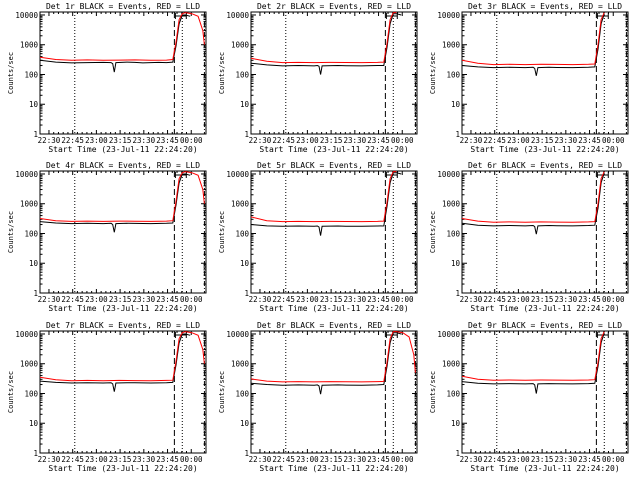 The height and width of the screenshot is (480, 640). I want to click on panel-title: Det 9r BLACK = Events, RED = LLD, so click(545, 325).